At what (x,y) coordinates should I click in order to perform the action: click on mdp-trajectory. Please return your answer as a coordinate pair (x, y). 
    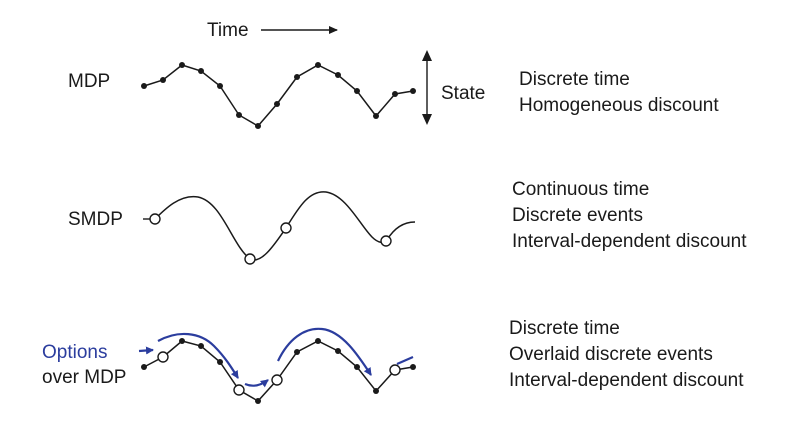
    Looking at the image, I should click on (278, 95).